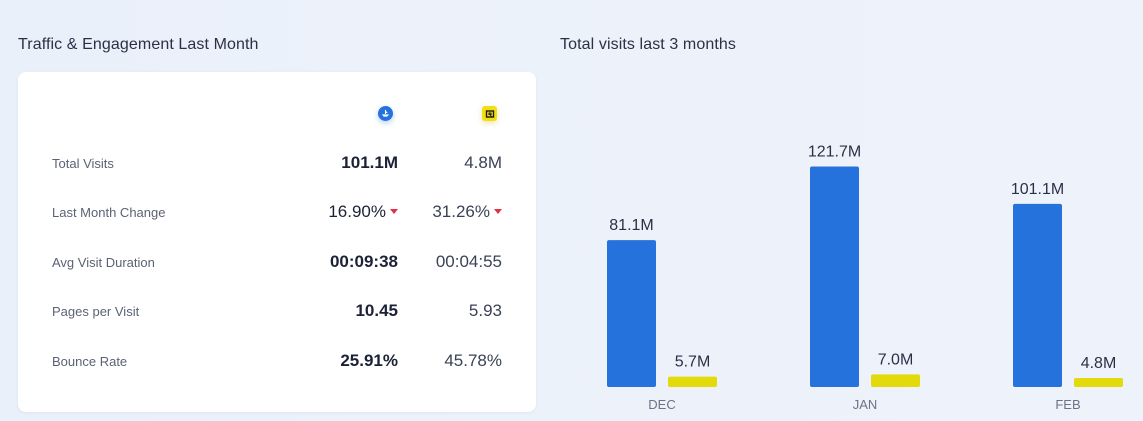  Describe the element at coordinates (96, 311) in the screenshot. I see `metric-label: Pages per Visit` at that location.